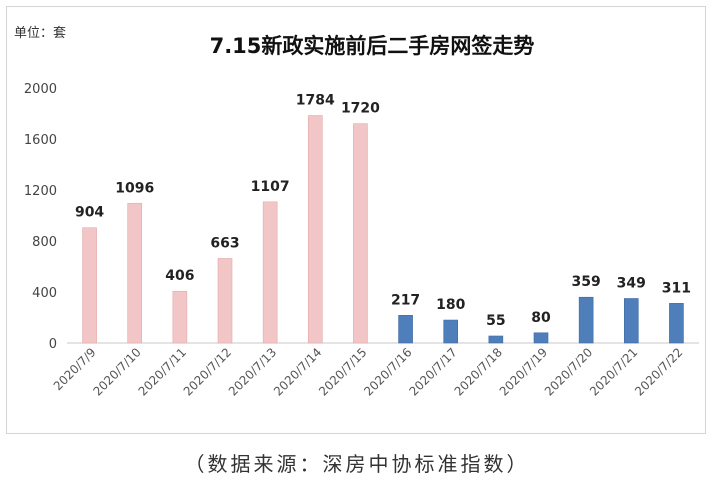  I want to click on x-tick-label: 2020/7/18, so click(478, 371).